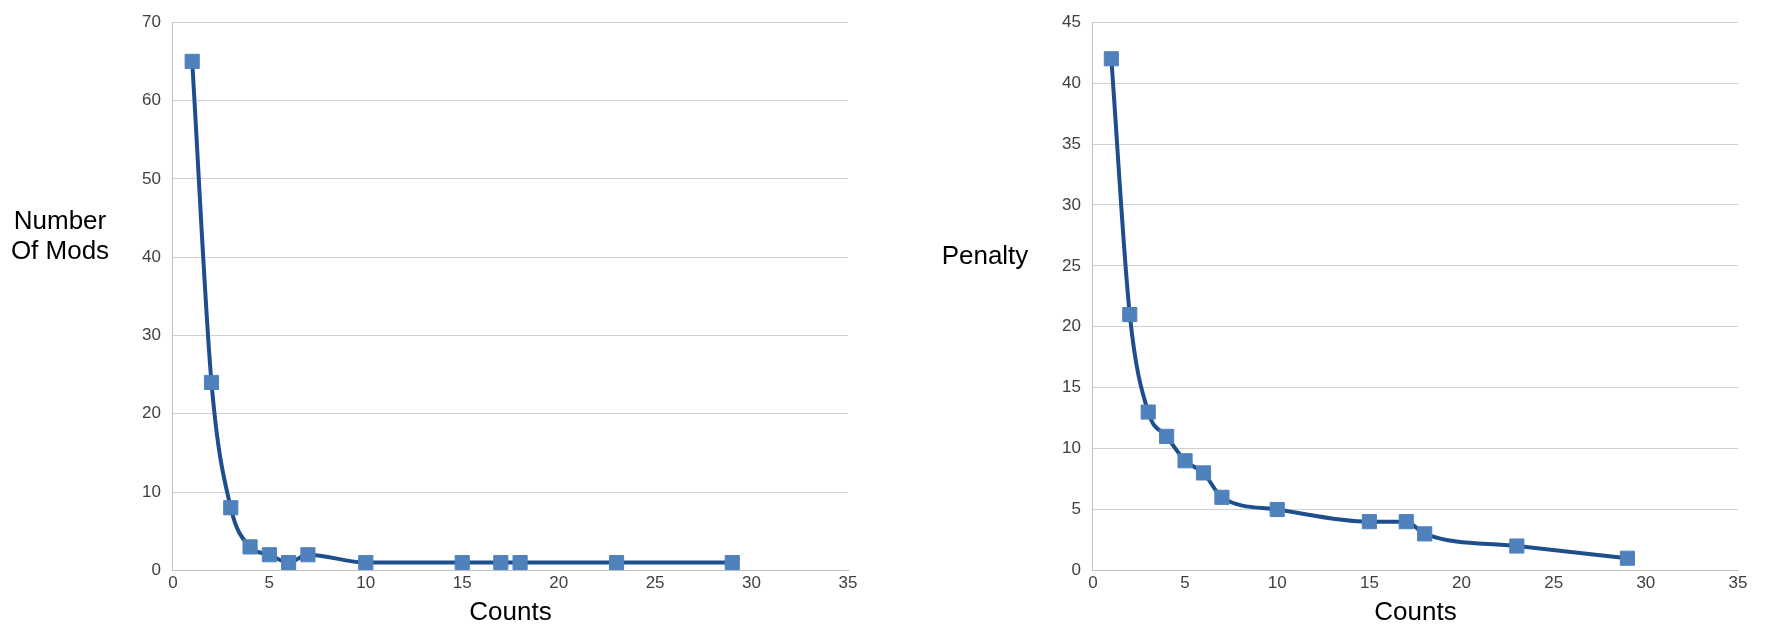  What do you see at coordinates (985, 255) in the screenshot?
I see `y-axis-title: Penalty` at bounding box center [985, 255].